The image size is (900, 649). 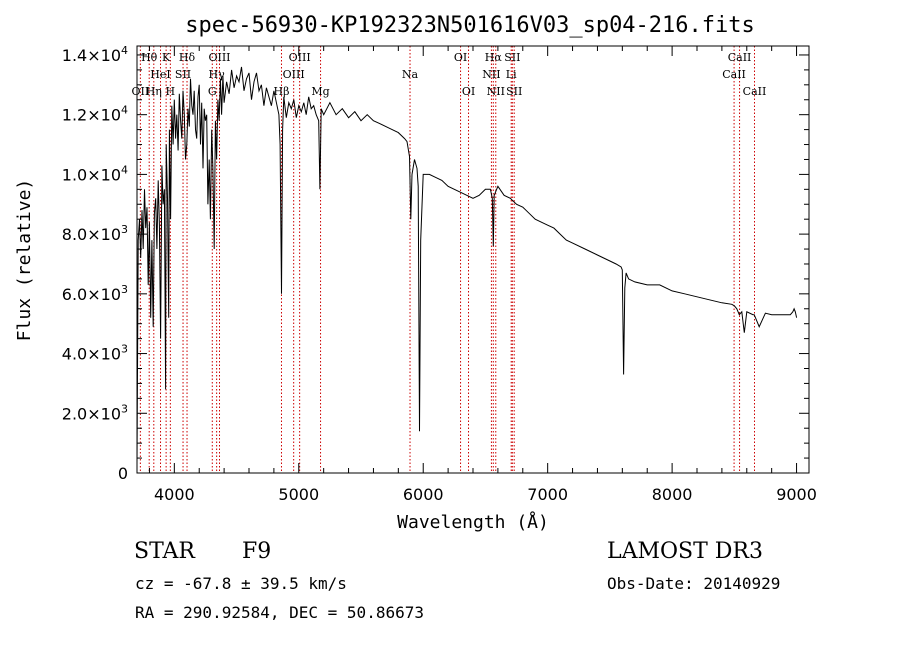 What do you see at coordinates (124, 408) in the screenshot?
I see `y-tick-exponent-1: 3` at bounding box center [124, 408].